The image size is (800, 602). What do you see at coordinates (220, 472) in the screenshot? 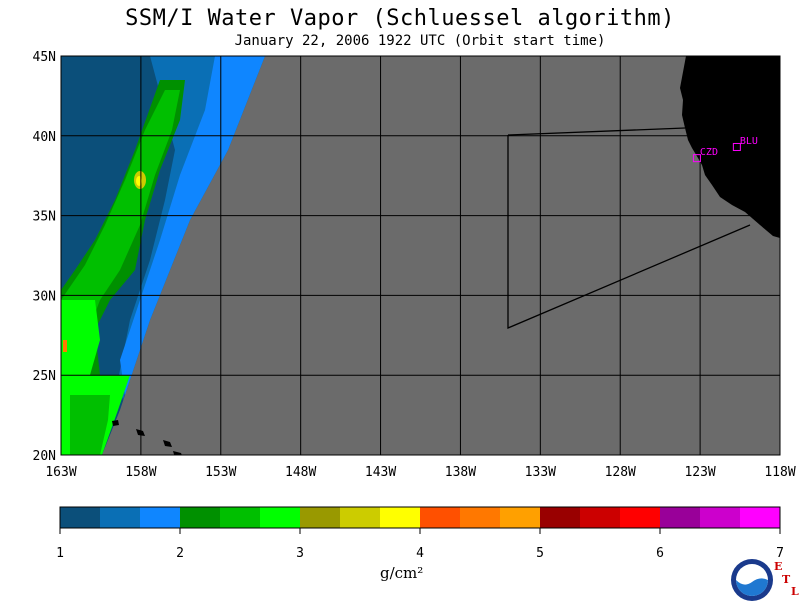
I see `longitude-label: 153W` at bounding box center [220, 472].